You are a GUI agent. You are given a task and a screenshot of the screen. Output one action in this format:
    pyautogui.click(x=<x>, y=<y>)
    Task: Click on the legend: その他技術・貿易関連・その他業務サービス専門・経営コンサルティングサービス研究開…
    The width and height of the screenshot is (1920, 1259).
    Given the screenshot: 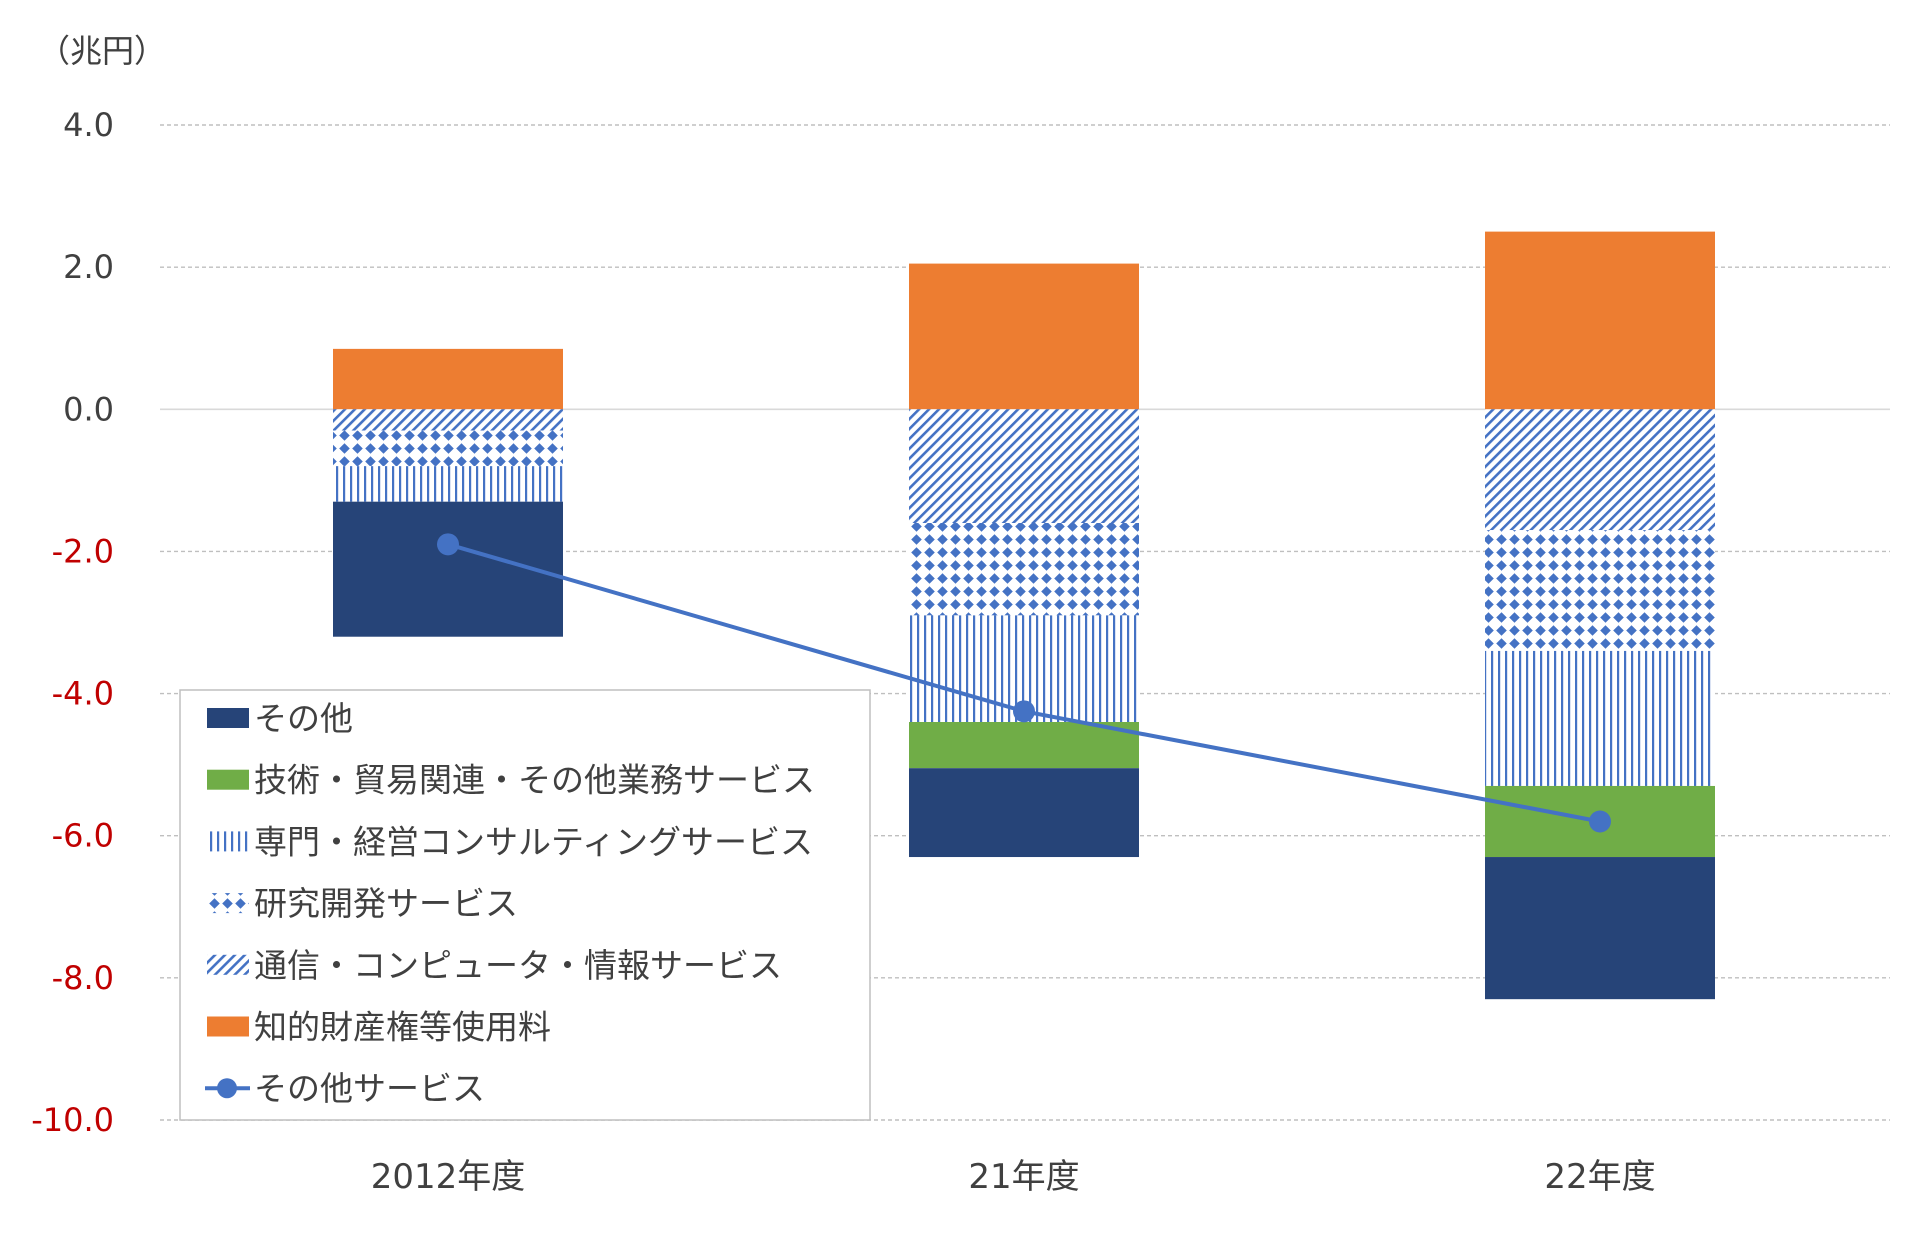 What is the action you would take?
    pyautogui.click(x=525, y=905)
    